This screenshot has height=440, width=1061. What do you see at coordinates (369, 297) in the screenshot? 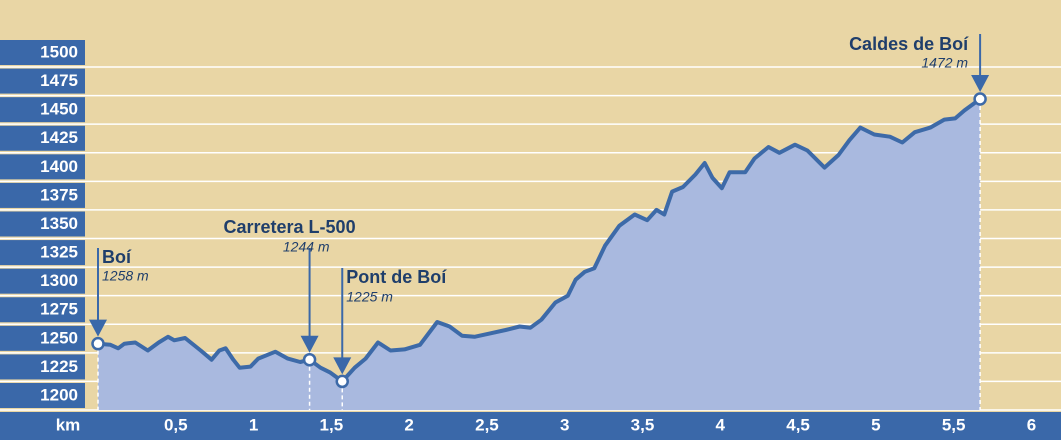
I see `waypoint-elevation: 1225 m` at bounding box center [369, 297].